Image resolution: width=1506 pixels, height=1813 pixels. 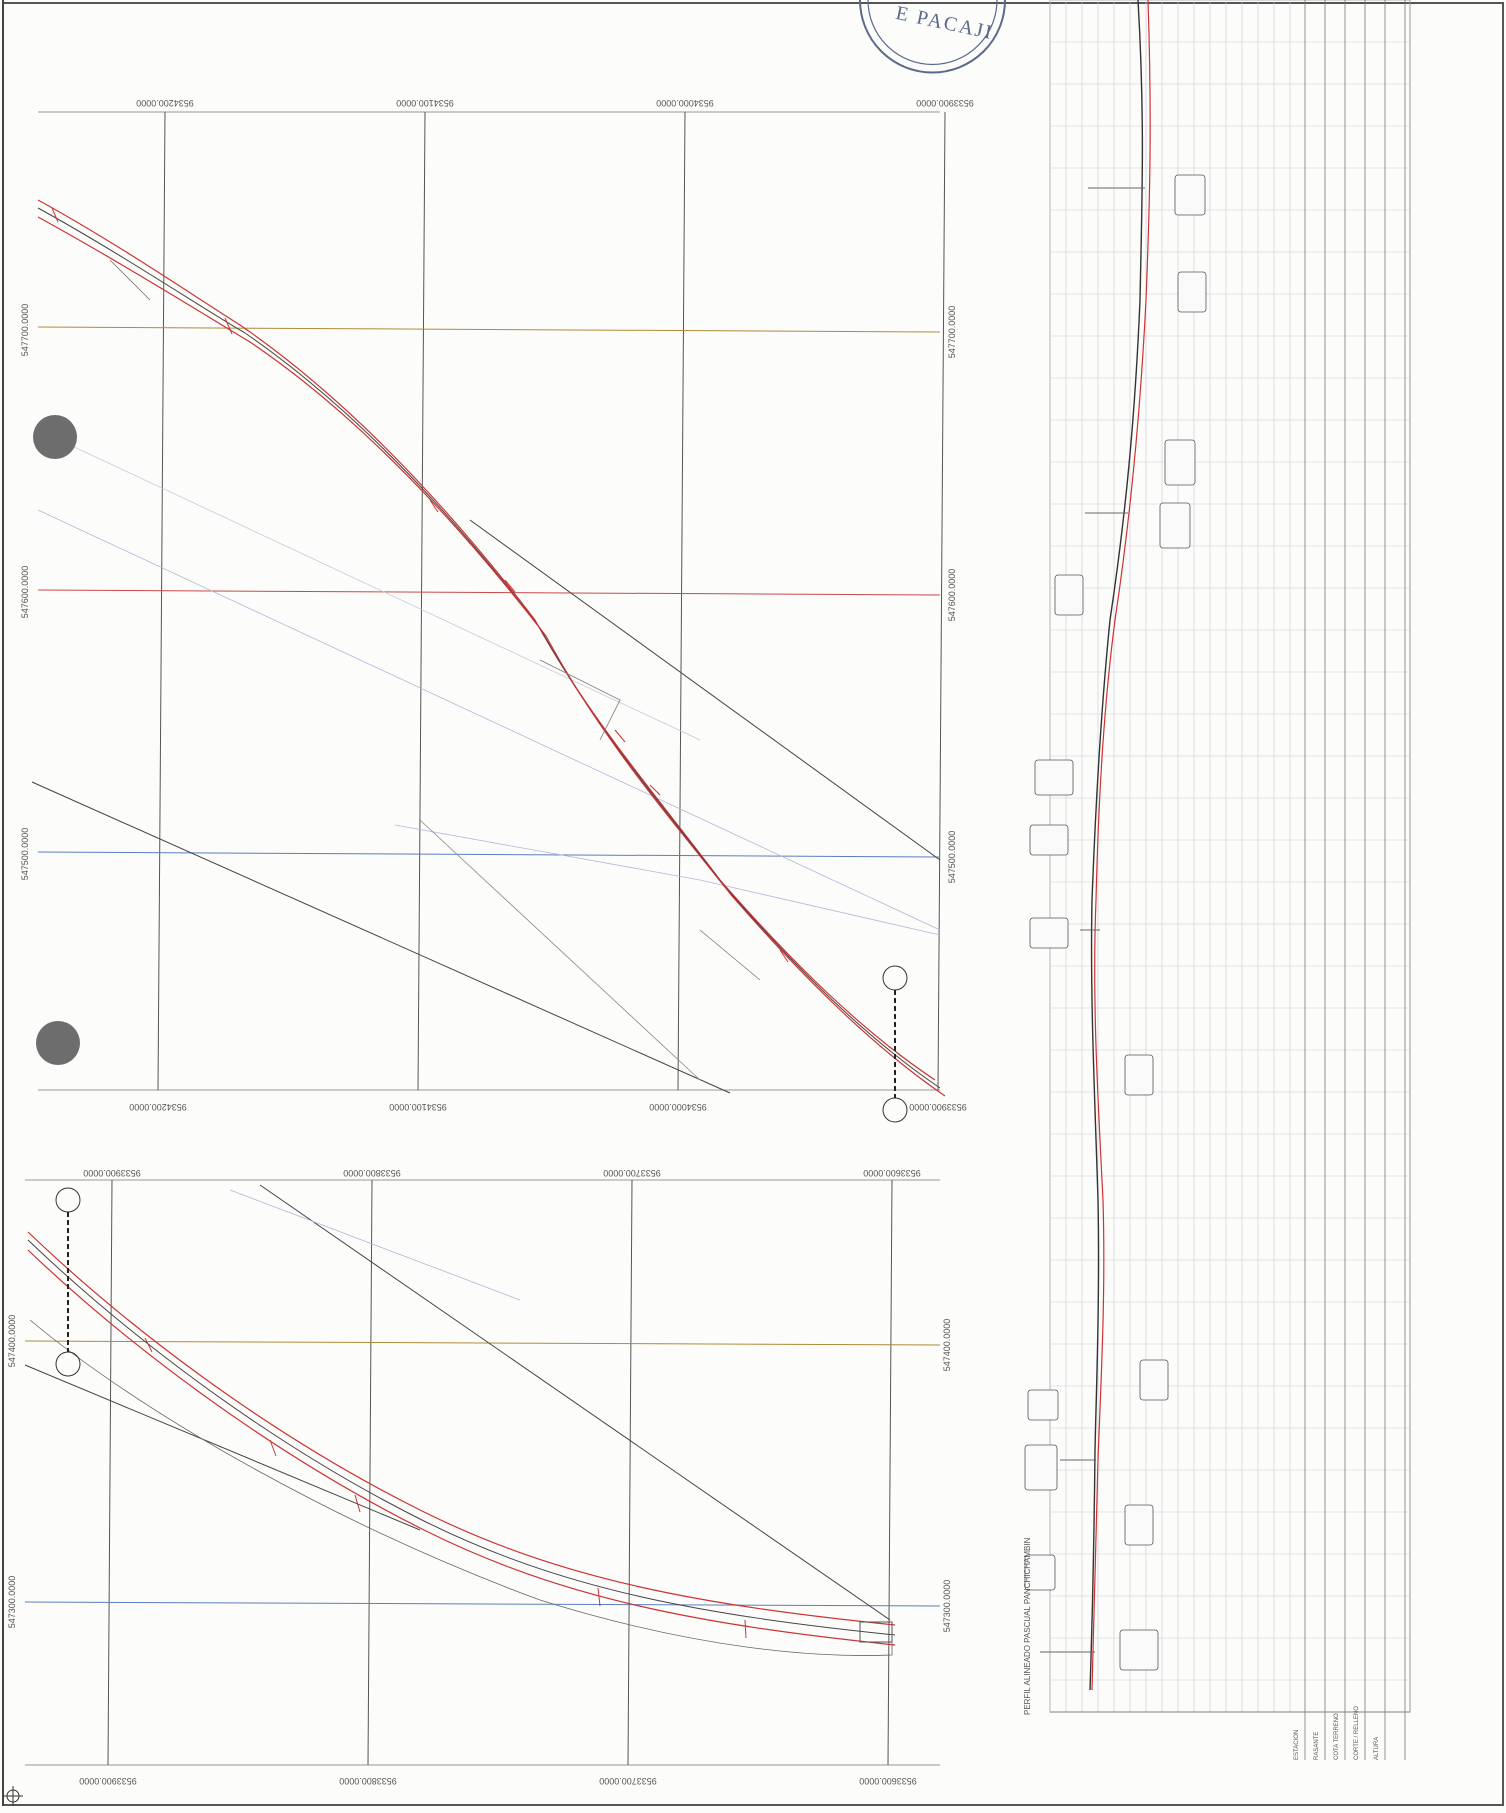 I want to click on b-left-tick-2: 547300.0000, so click(x=12, y=1602).